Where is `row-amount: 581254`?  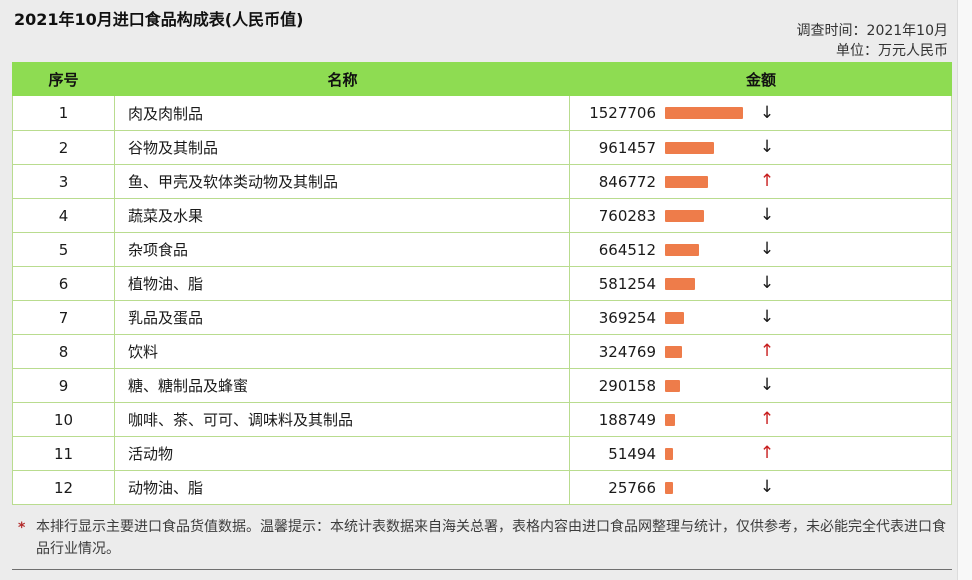
row-amount: 581254 is located at coordinates (627, 283).